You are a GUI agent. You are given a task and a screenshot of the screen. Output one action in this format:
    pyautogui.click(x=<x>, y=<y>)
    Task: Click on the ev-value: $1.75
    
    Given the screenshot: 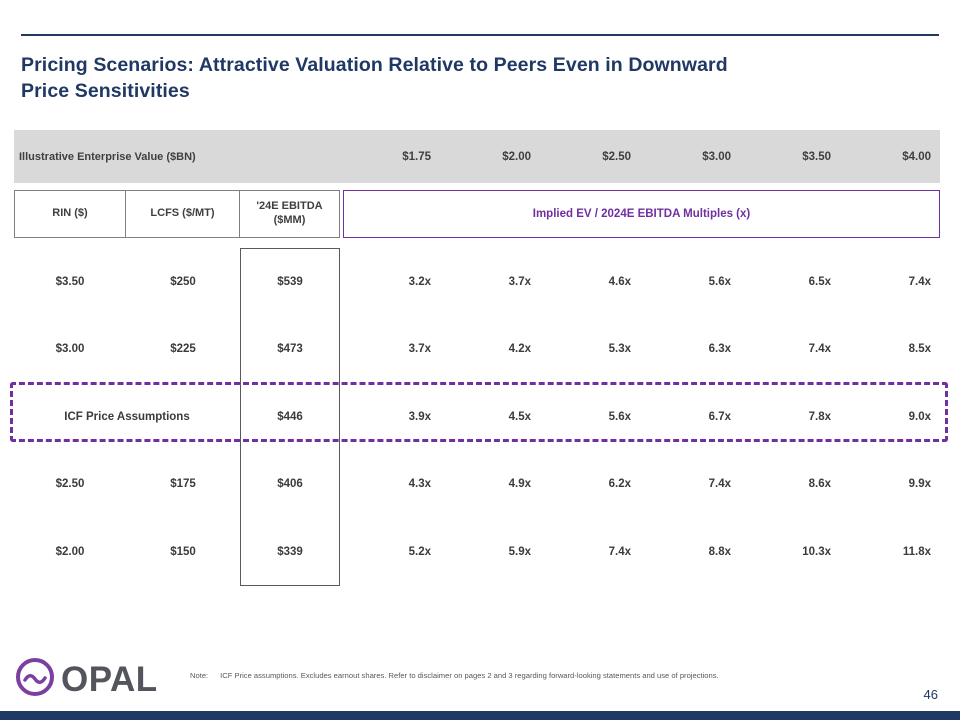 What is the action you would take?
    pyautogui.click(x=416, y=156)
    